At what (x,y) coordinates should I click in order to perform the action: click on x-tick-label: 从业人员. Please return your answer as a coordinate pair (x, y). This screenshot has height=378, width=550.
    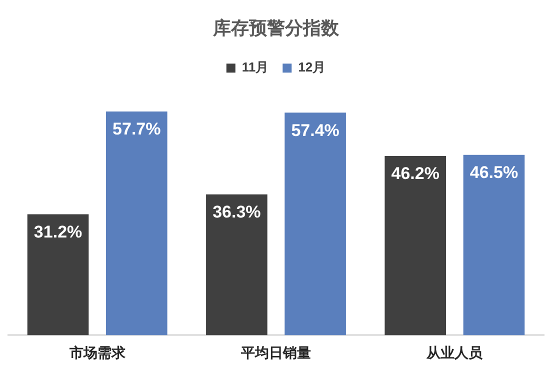
    Looking at the image, I should click on (455, 352).